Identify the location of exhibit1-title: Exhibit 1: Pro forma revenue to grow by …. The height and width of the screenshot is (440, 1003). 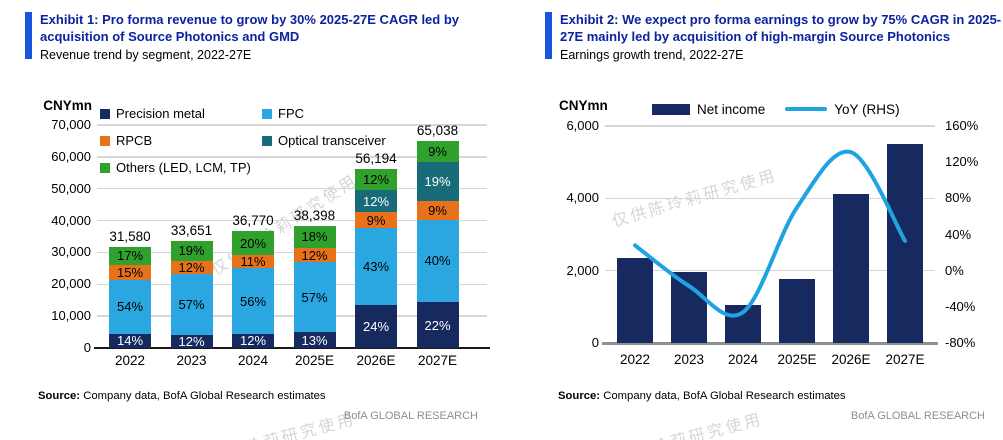
(250, 28).